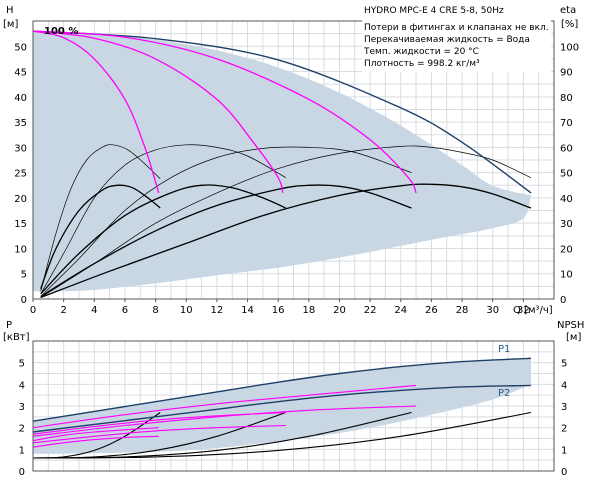  I want to click on power-curve-p2, so click(282, 408).